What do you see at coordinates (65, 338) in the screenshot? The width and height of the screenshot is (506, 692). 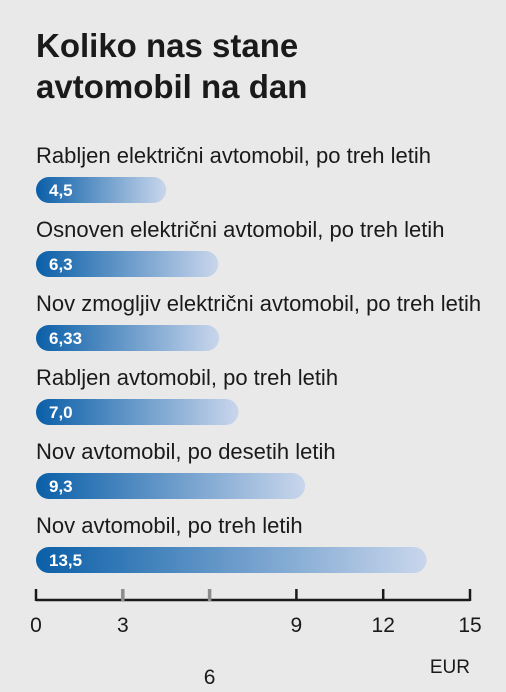 I see `bar-value-label: 6,33` at bounding box center [65, 338].